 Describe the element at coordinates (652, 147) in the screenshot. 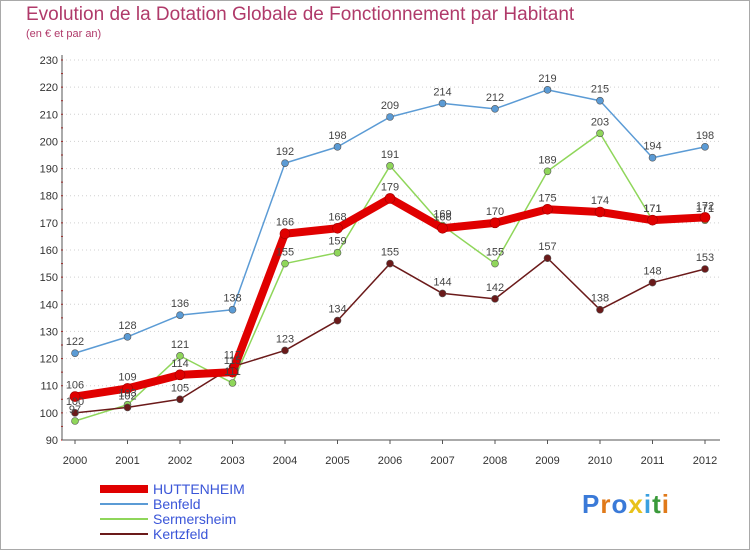

I see `data-label: 194` at that location.